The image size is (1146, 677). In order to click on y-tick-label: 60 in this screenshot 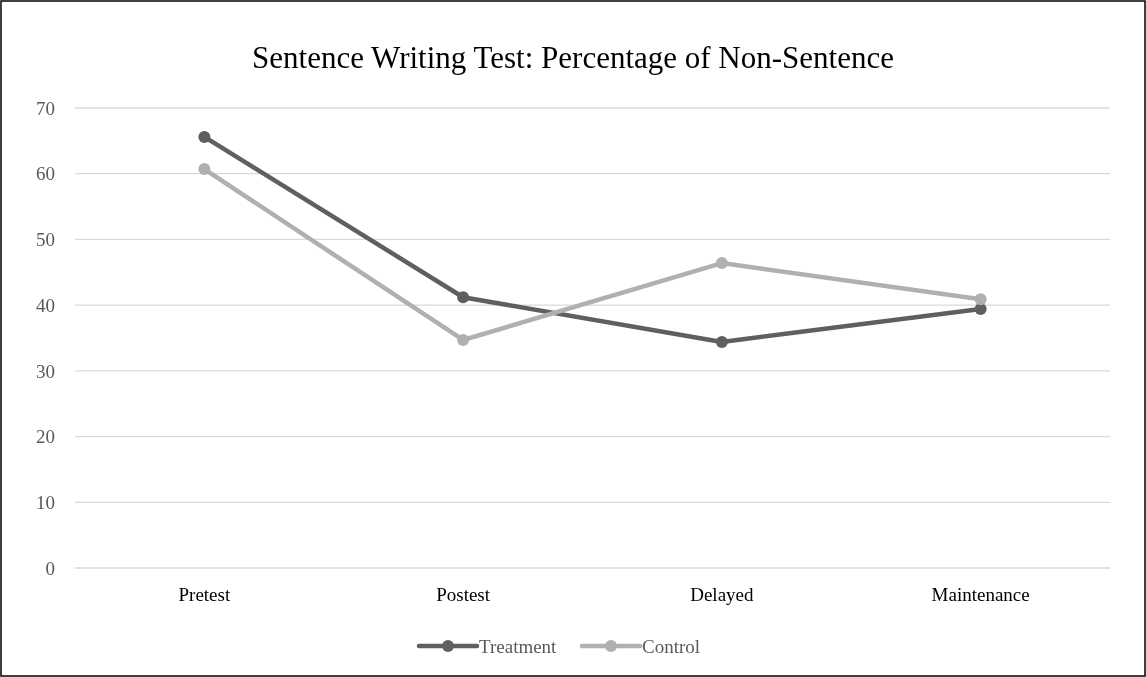, I will do `click(45, 174)`.